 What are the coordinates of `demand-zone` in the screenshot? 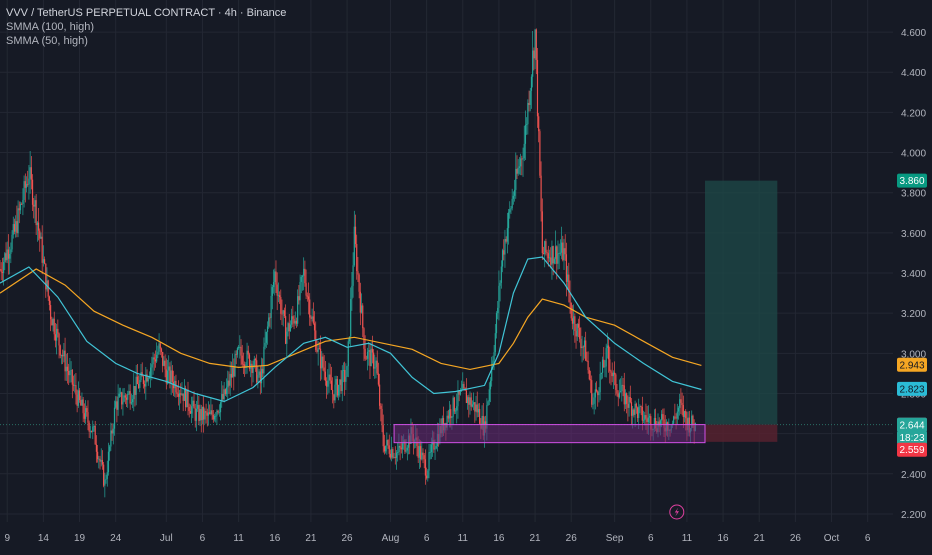 It's located at (549, 434).